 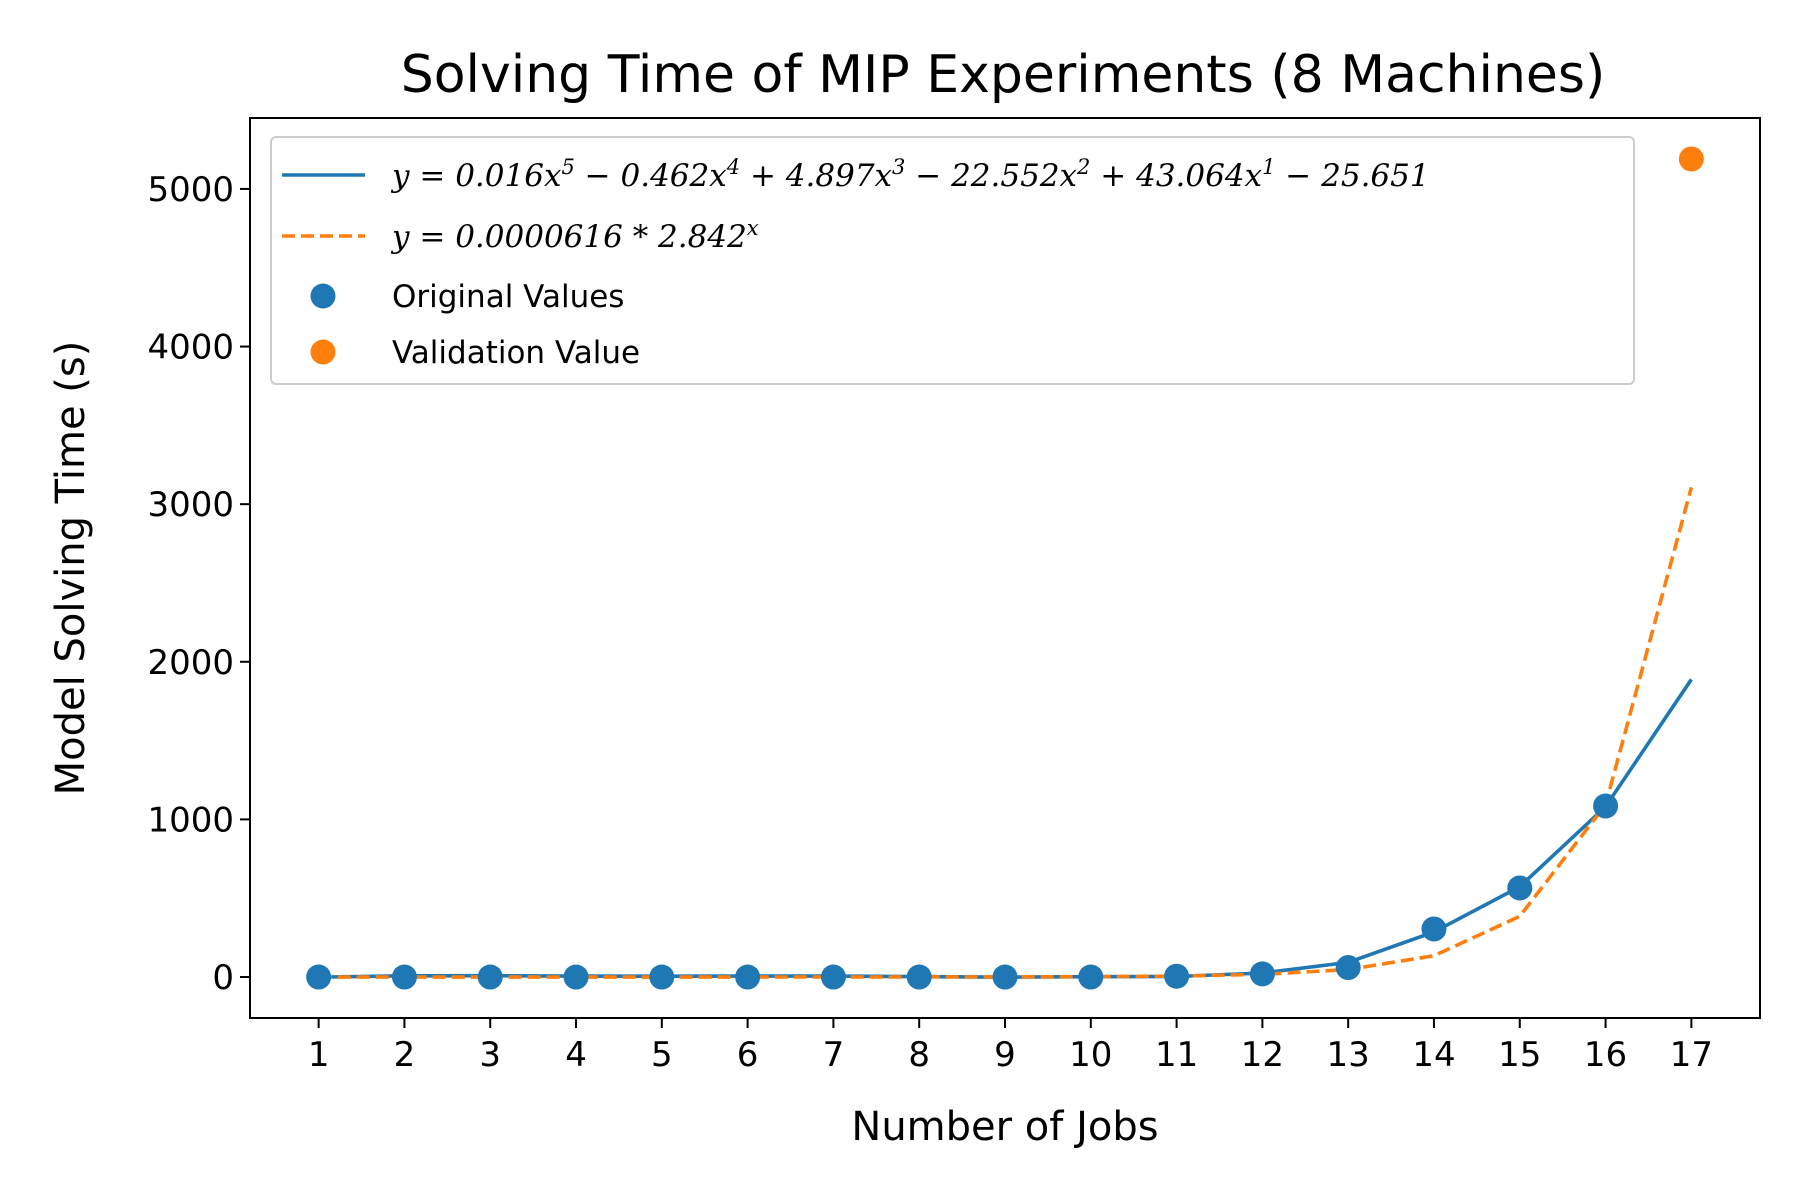 What do you see at coordinates (748, 1055) in the screenshot?
I see `x-tick-label: 6` at bounding box center [748, 1055].